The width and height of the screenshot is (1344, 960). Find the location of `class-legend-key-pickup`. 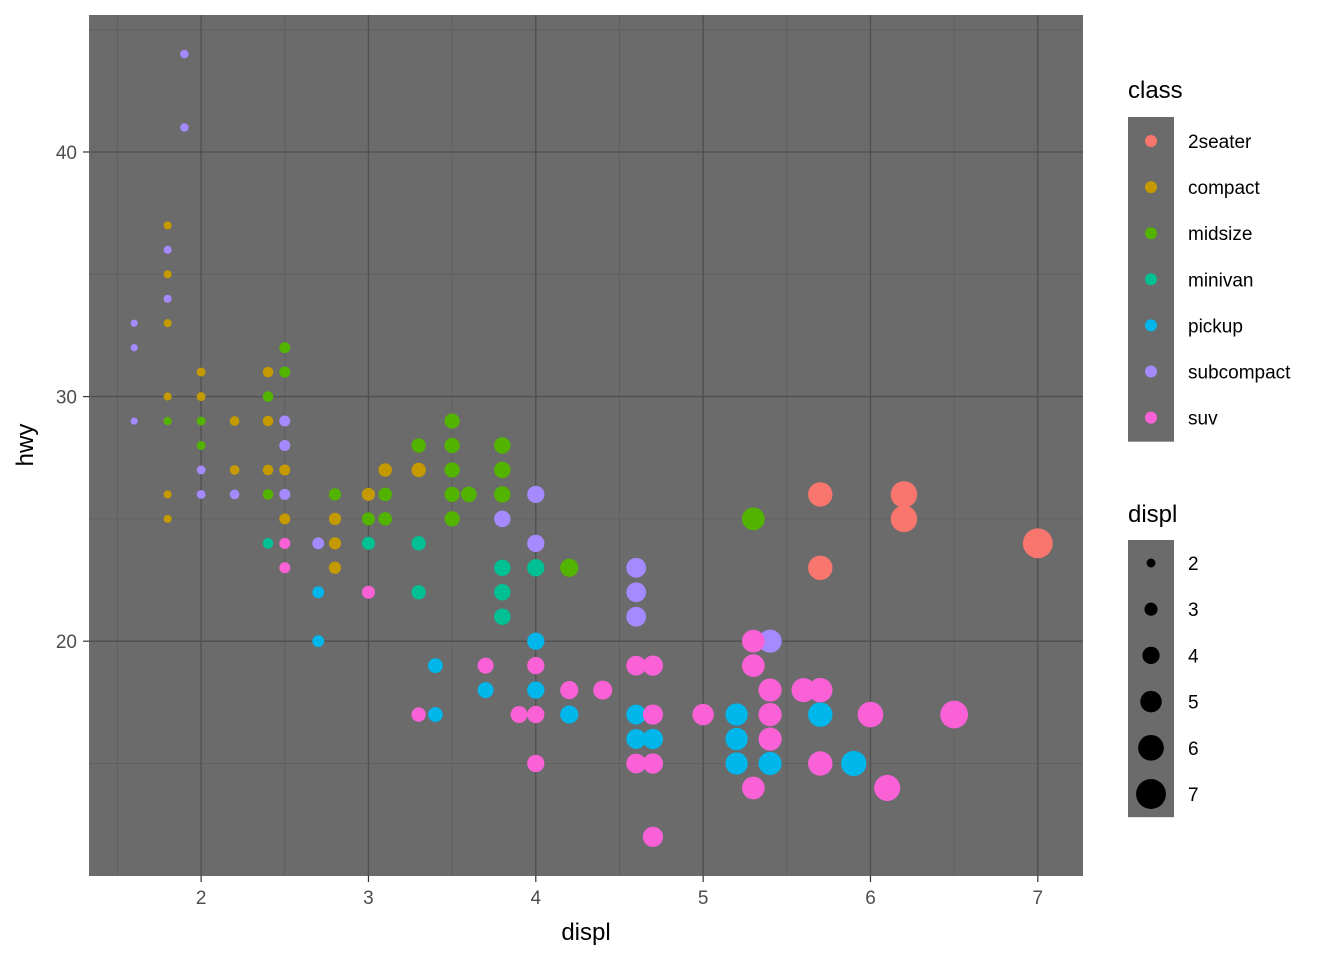

class-legend-key-pickup is located at coordinates (1151, 325).